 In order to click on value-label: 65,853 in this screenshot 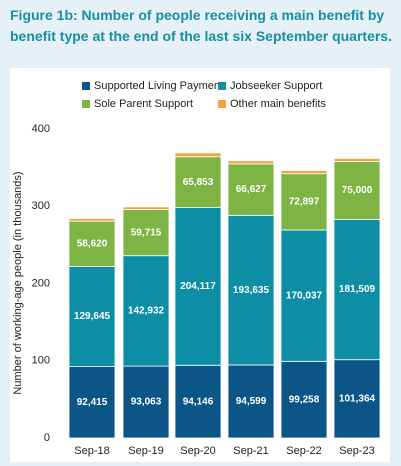, I will do `click(198, 182)`.